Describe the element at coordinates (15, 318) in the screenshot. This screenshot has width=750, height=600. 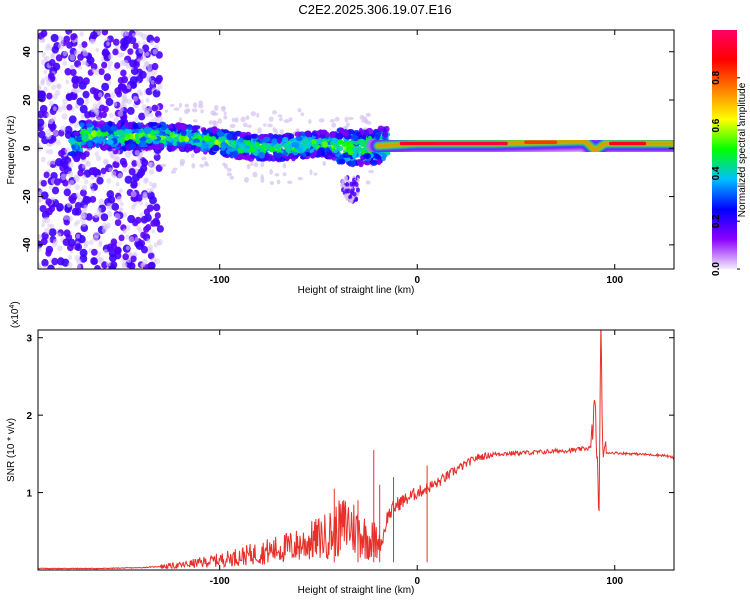
I see `snr-multiplier-base: (x10` at that location.